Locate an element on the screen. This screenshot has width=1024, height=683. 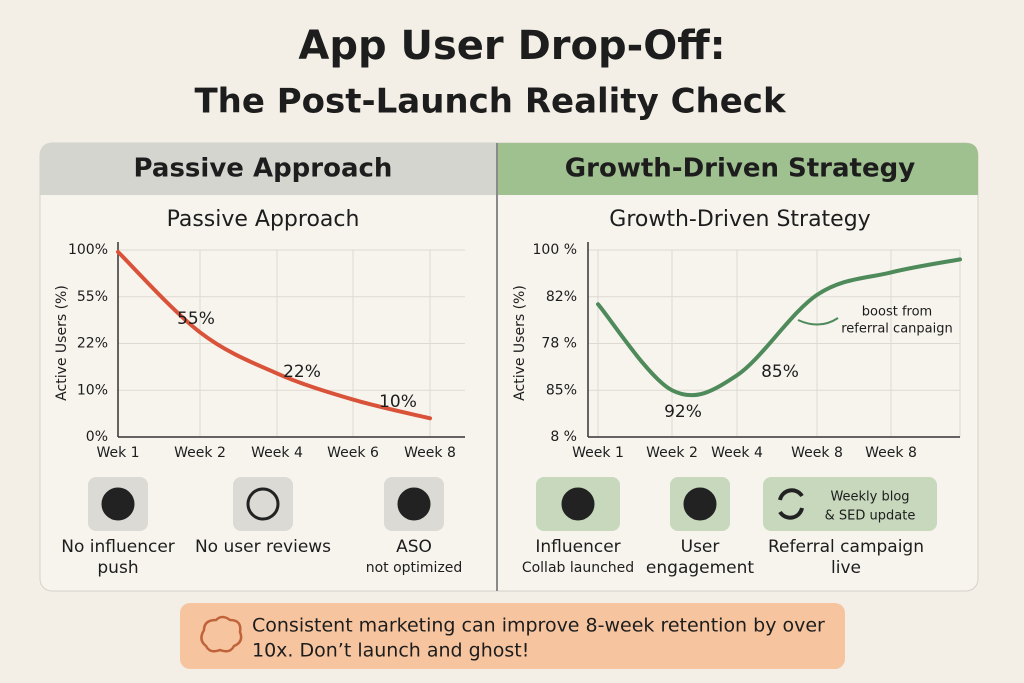
panel-header: Growth-Driven Strategy is located at coordinates (740, 169).